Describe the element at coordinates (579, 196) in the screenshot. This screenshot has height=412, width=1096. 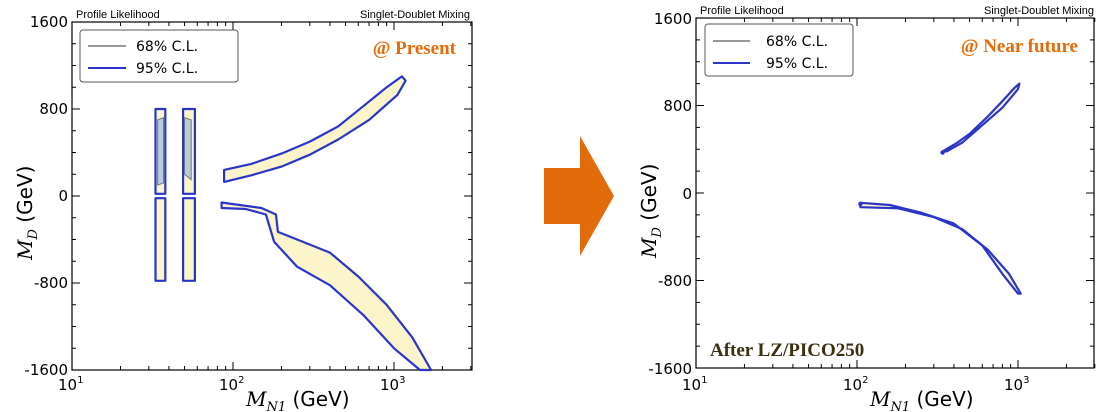
I see `right-arrow-icon` at that location.